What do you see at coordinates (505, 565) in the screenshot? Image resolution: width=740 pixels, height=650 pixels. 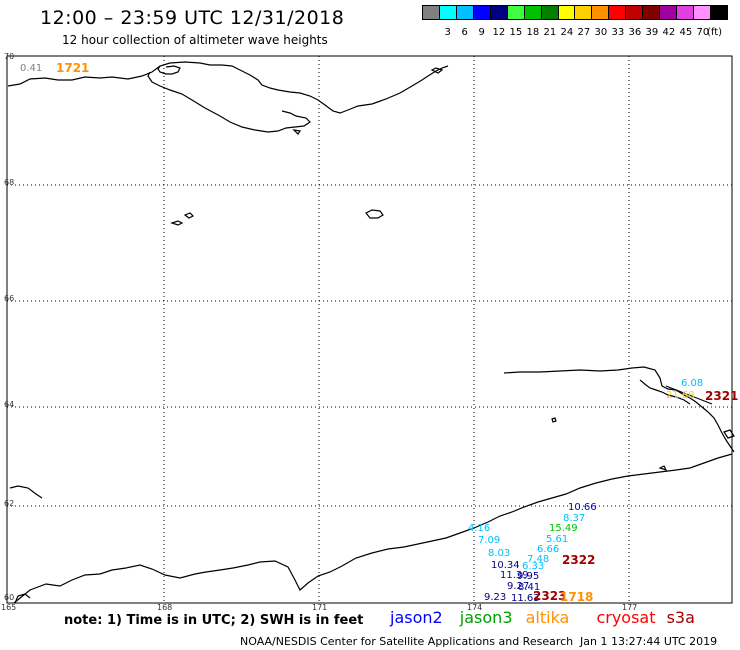 I see `wave-point: 10.34` at bounding box center [505, 565].